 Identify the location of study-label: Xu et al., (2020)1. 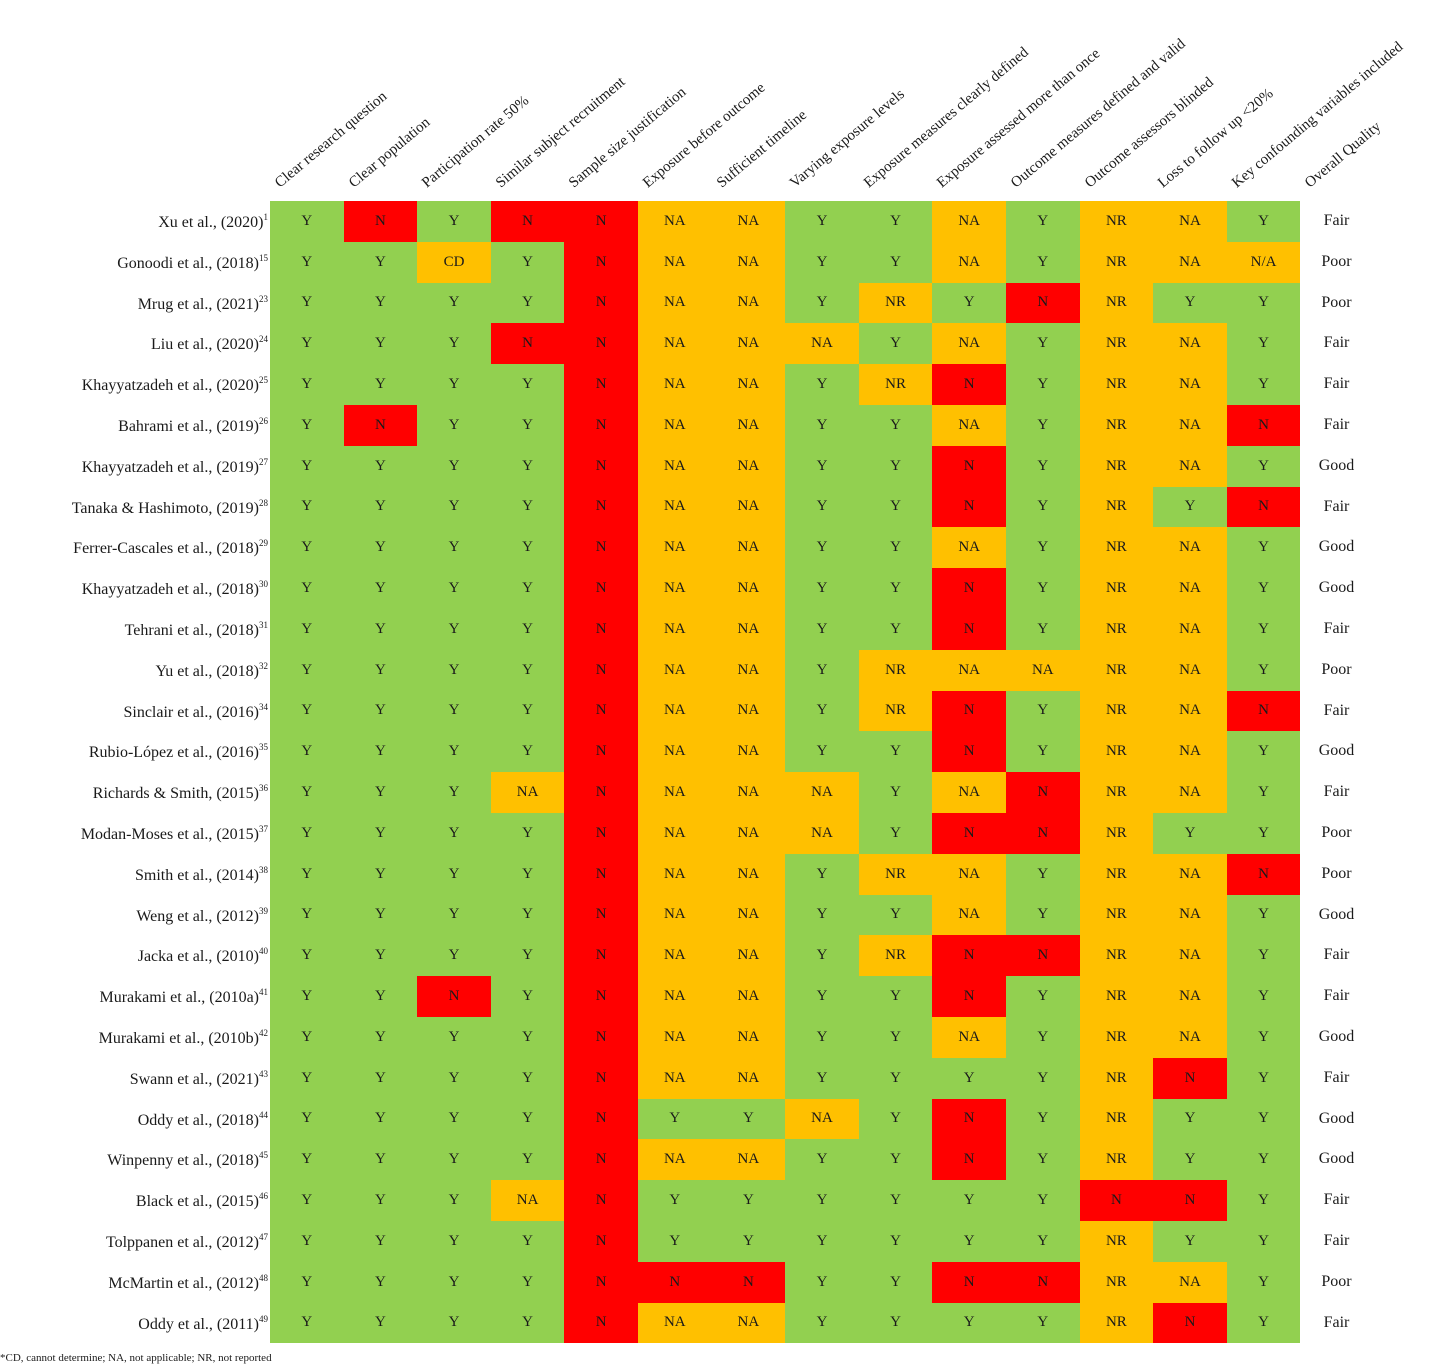
(213, 221).